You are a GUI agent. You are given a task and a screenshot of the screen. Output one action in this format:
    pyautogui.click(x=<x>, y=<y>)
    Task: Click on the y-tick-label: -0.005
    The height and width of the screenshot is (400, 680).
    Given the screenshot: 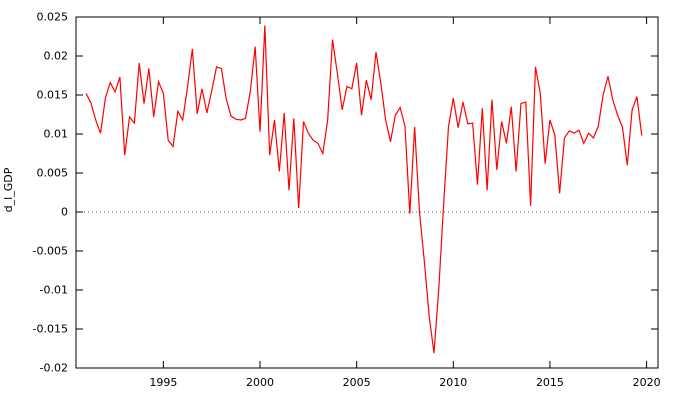 What is the action you would take?
    pyautogui.click(x=50, y=251)
    